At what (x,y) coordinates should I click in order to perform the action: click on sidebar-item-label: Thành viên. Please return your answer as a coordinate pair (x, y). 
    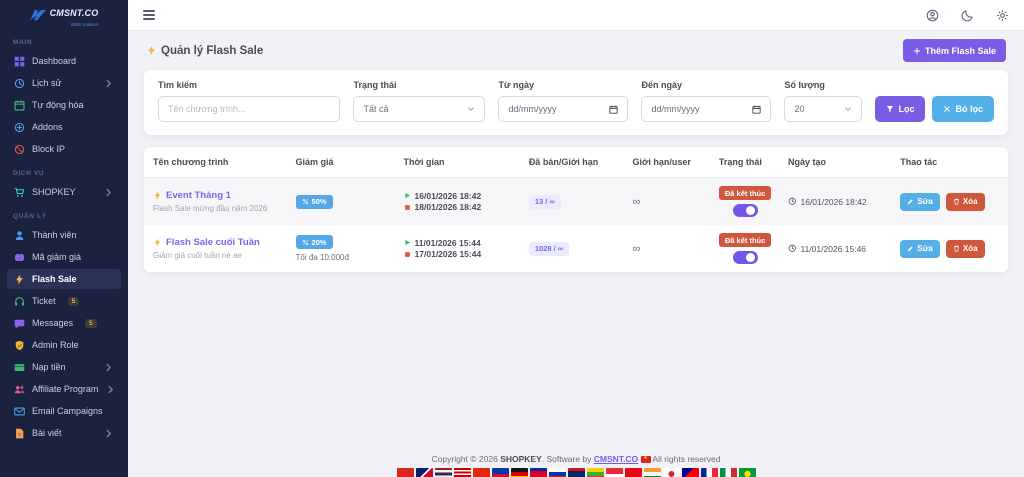
    Looking at the image, I should click on (54, 235).